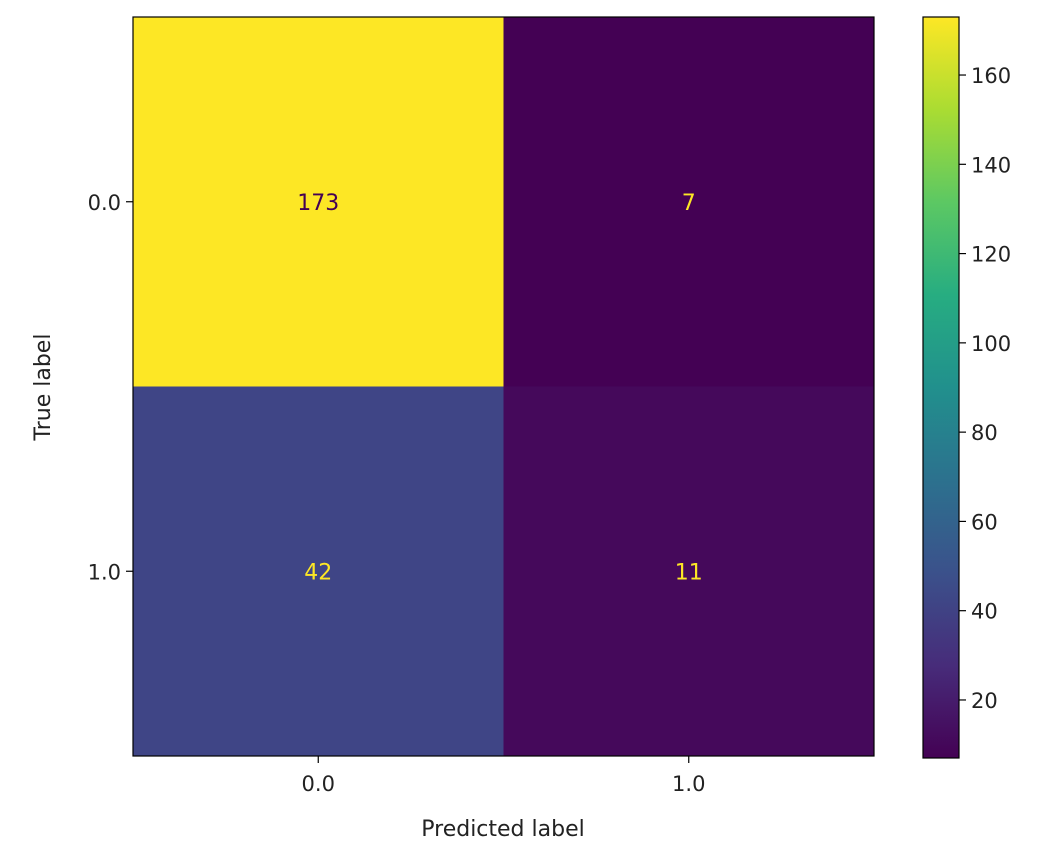 This screenshot has width=1054, height=852. I want to click on colorbar, so click(941, 387).